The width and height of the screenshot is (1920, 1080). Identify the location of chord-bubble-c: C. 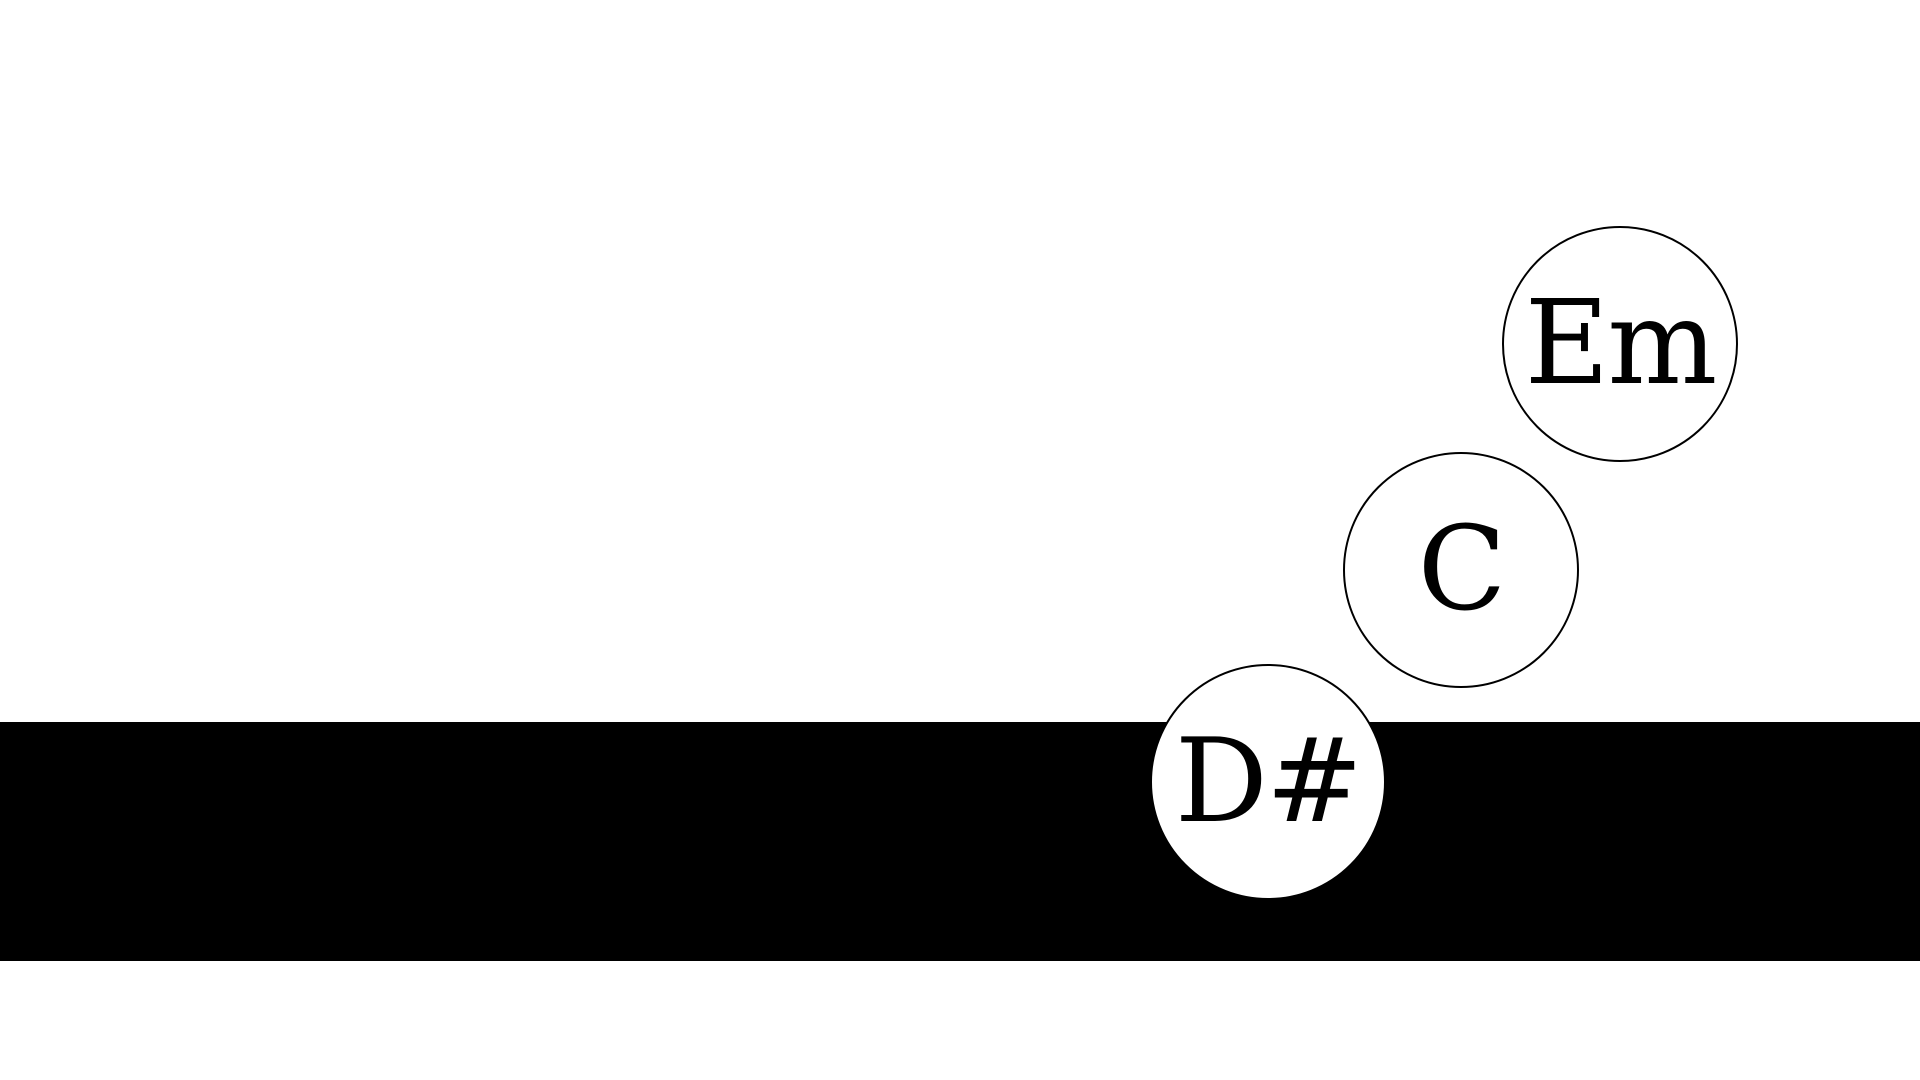
(1461, 570).